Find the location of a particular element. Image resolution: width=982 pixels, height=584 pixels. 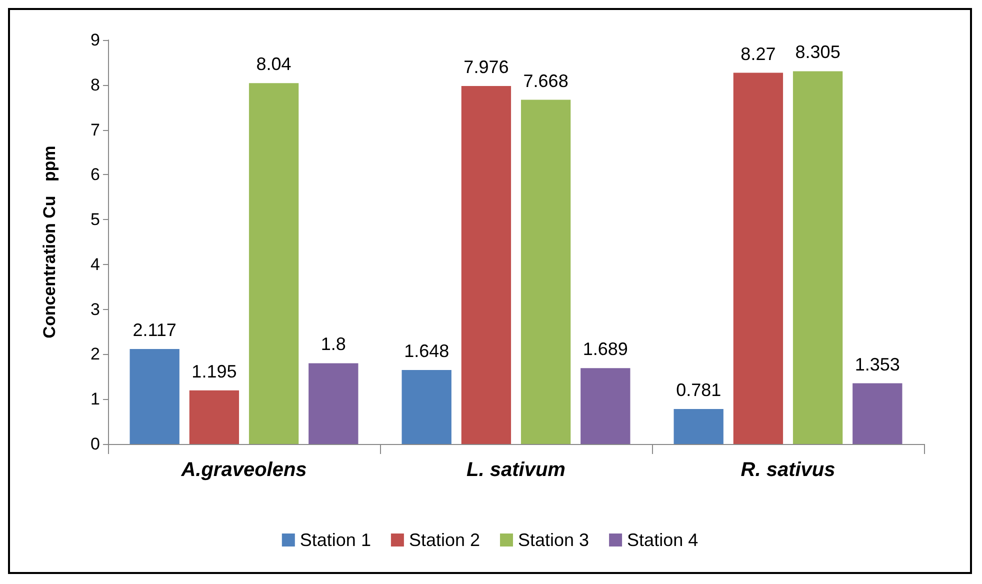

x-tick-label: R. sativus is located at coordinates (788, 470).